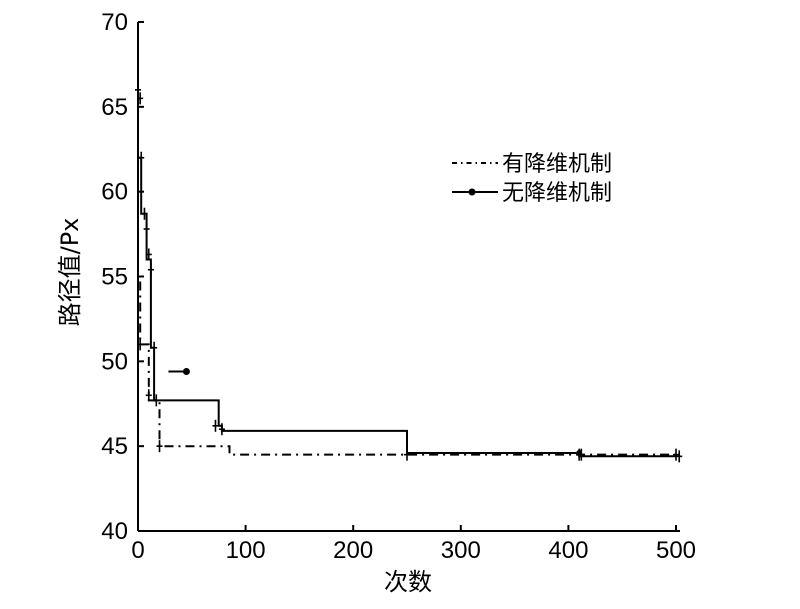 The width and height of the screenshot is (800, 609). Describe the element at coordinates (532, 179) in the screenshot. I see `legend: 有降维机制 无降维机制` at that location.